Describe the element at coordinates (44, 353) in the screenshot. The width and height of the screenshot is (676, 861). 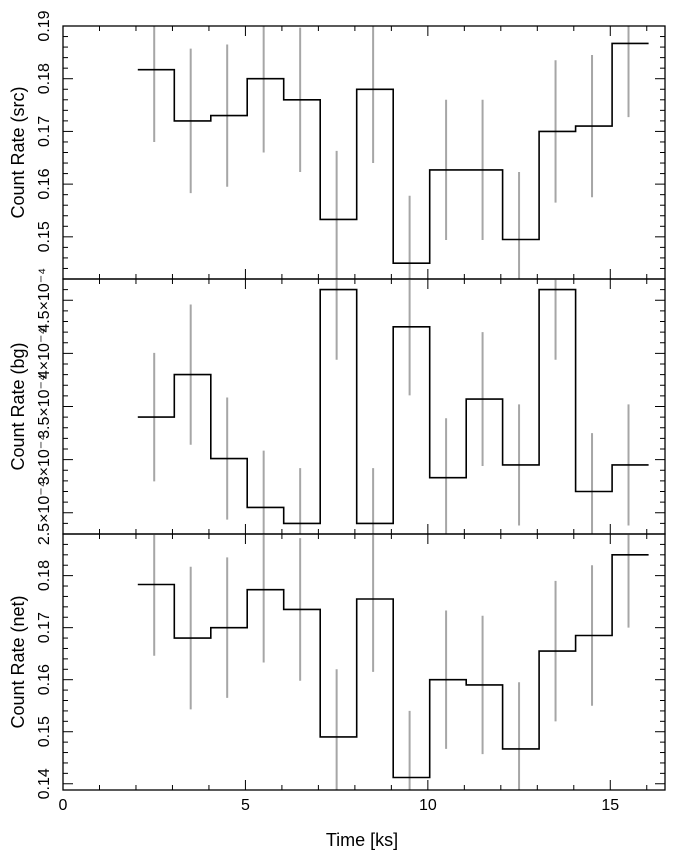
I see `y-tick-label-bg: 4×10⁻⁴` at that location.